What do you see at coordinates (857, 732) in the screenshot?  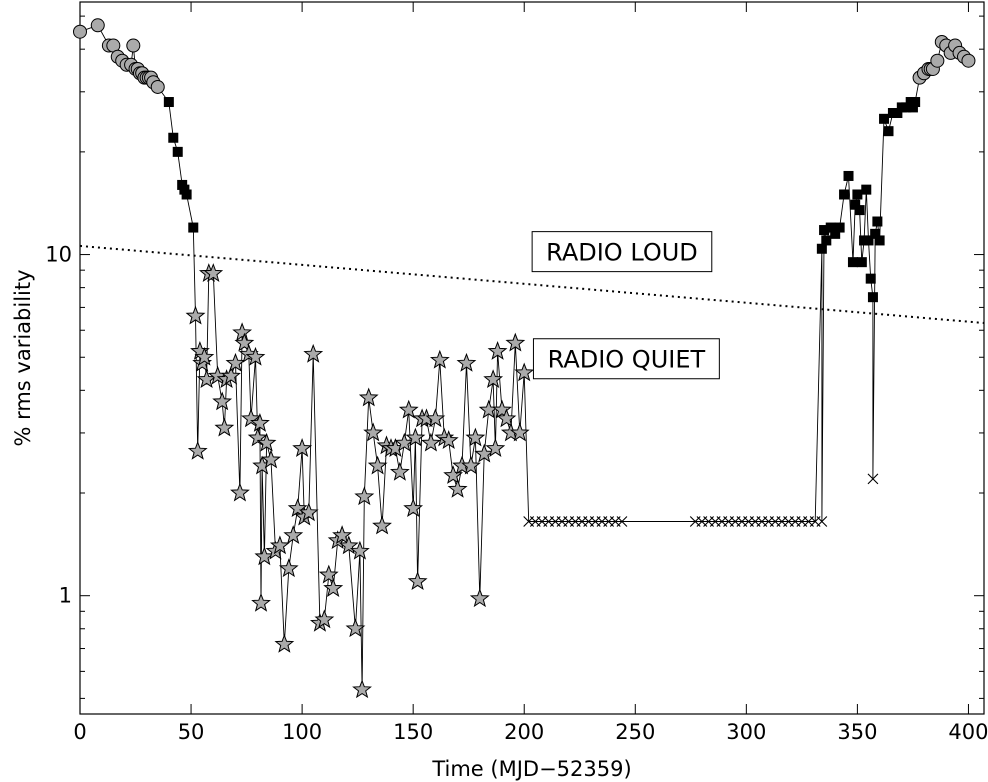 I see `x-tick-label: 350` at bounding box center [857, 732].